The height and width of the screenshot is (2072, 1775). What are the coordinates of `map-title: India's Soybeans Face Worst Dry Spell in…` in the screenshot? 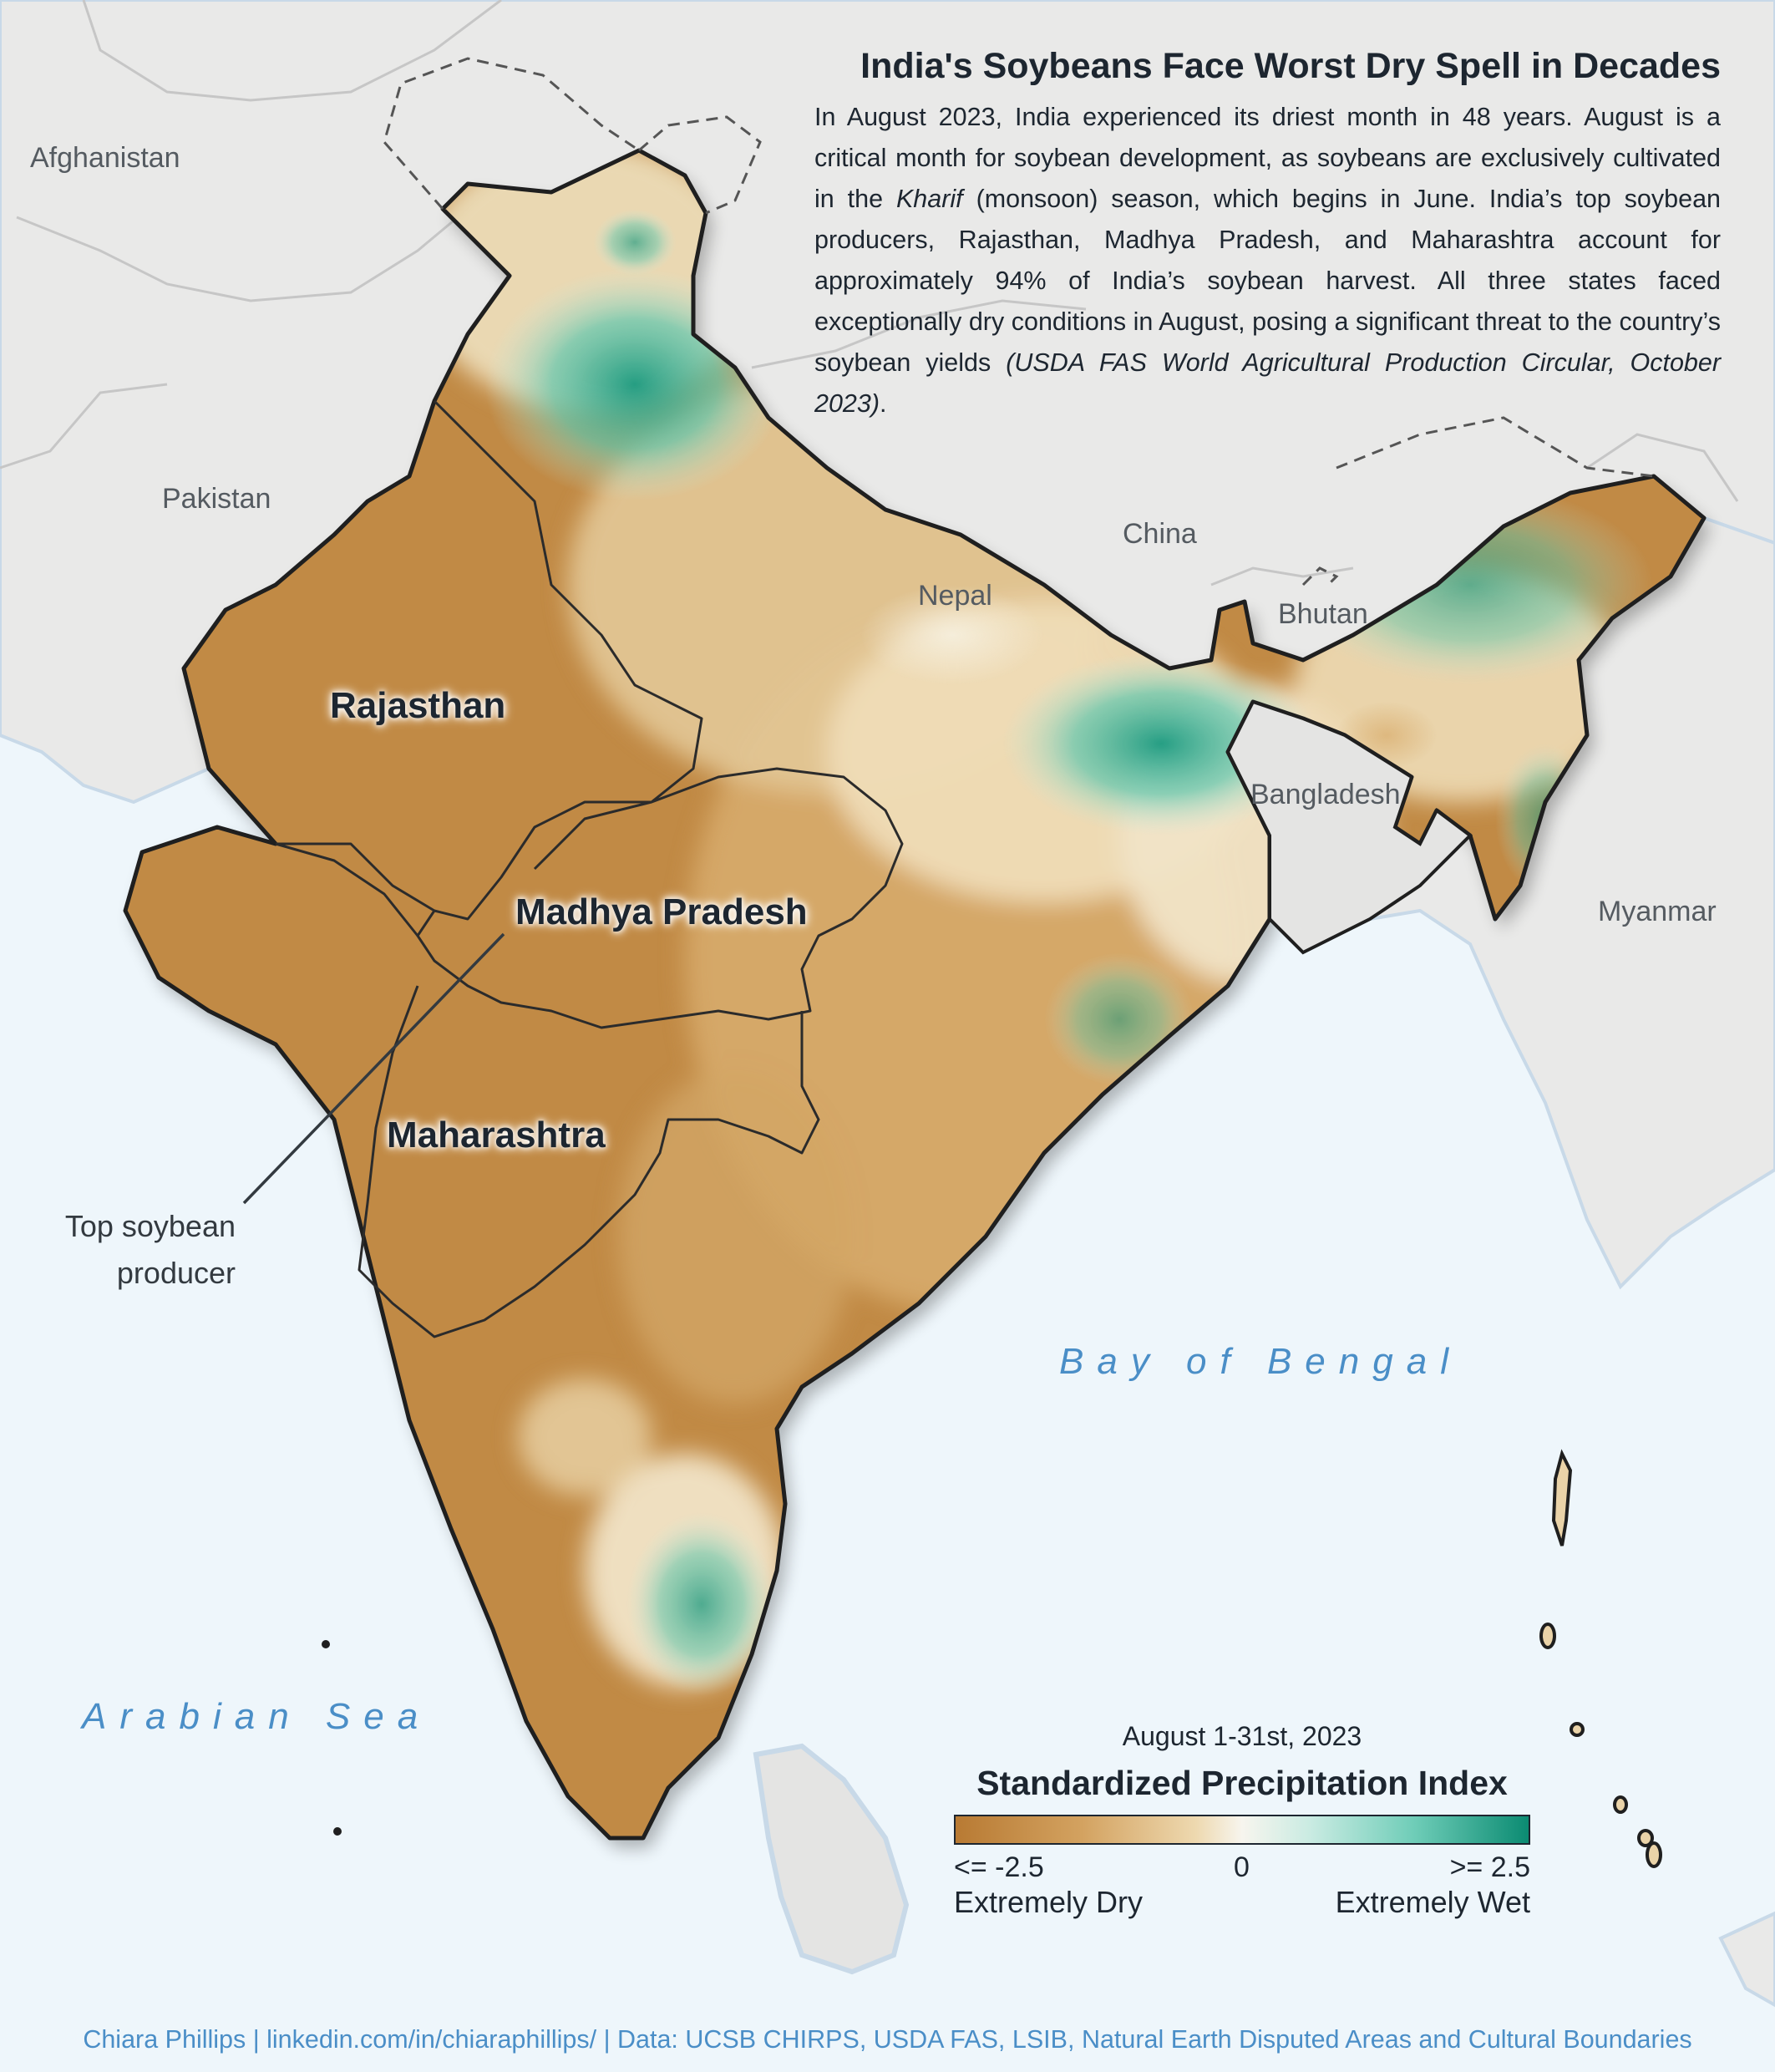 It's located at (1290, 66).